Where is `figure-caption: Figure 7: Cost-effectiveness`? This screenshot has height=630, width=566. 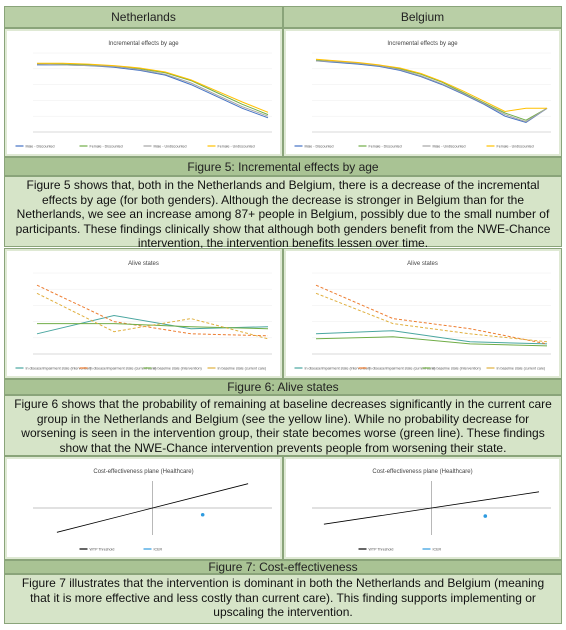
figure-caption: Figure 7: Cost-effectiveness is located at coordinates (283, 567).